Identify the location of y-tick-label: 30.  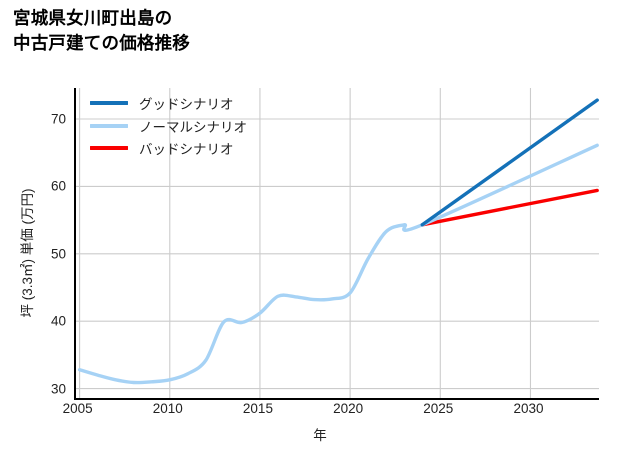
(58, 389).